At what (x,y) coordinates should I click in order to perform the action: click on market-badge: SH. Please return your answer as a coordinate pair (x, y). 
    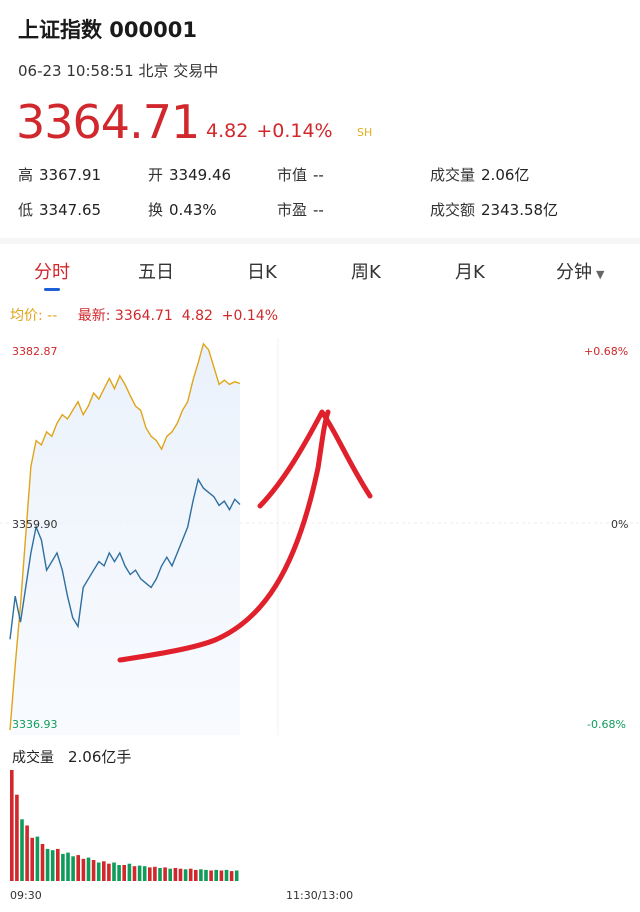
    Looking at the image, I should click on (365, 132).